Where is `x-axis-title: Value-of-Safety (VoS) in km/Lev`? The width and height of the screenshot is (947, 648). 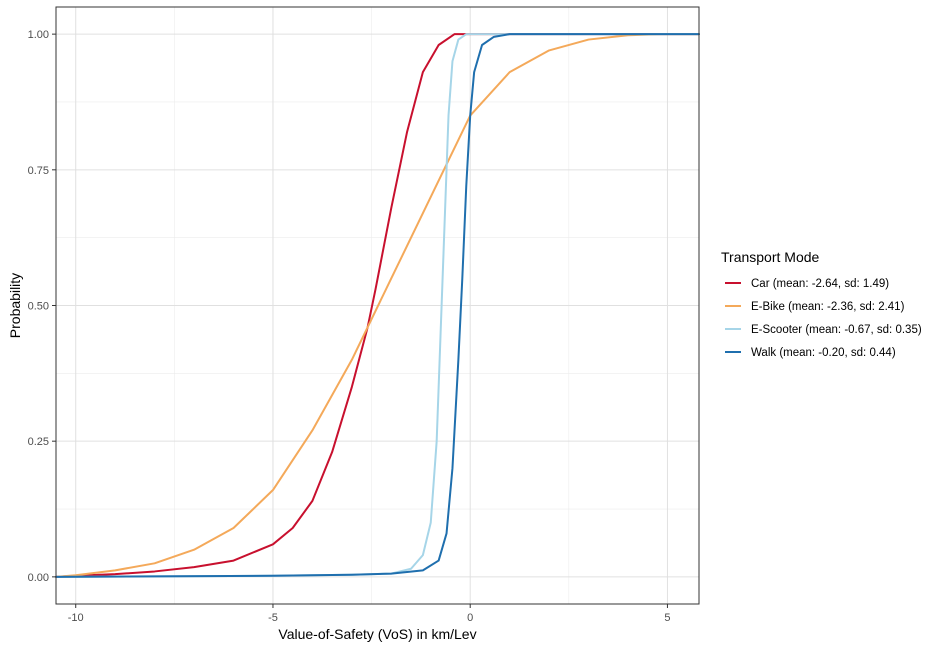 x-axis-title: Value-of-Safety (VoS) in km/Lev is located at coordinates (377, 634).